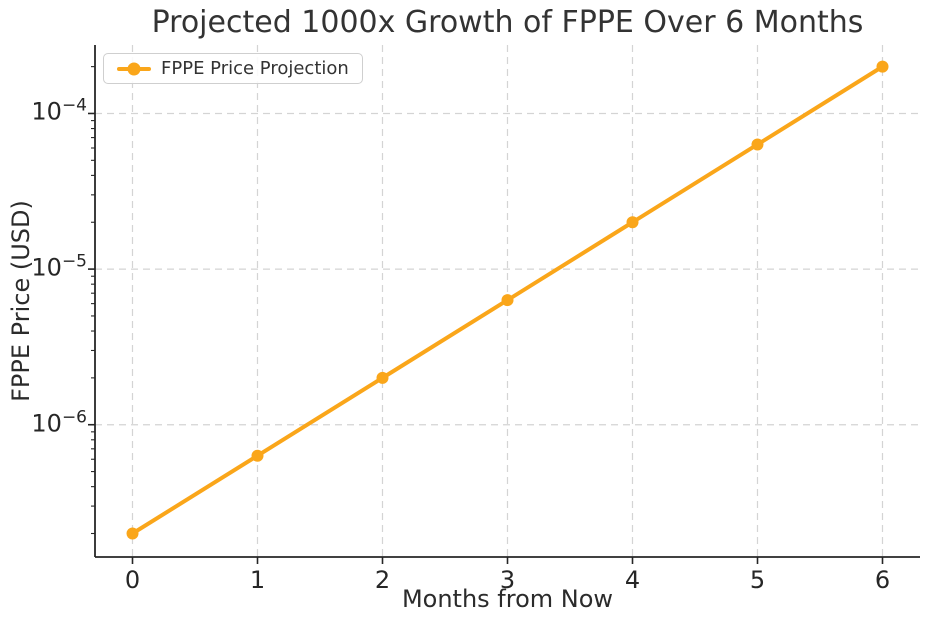 The height and width of the screenshot is (620, 947). I want to click on legend: FPPE Price Projection, so click(233, 68).